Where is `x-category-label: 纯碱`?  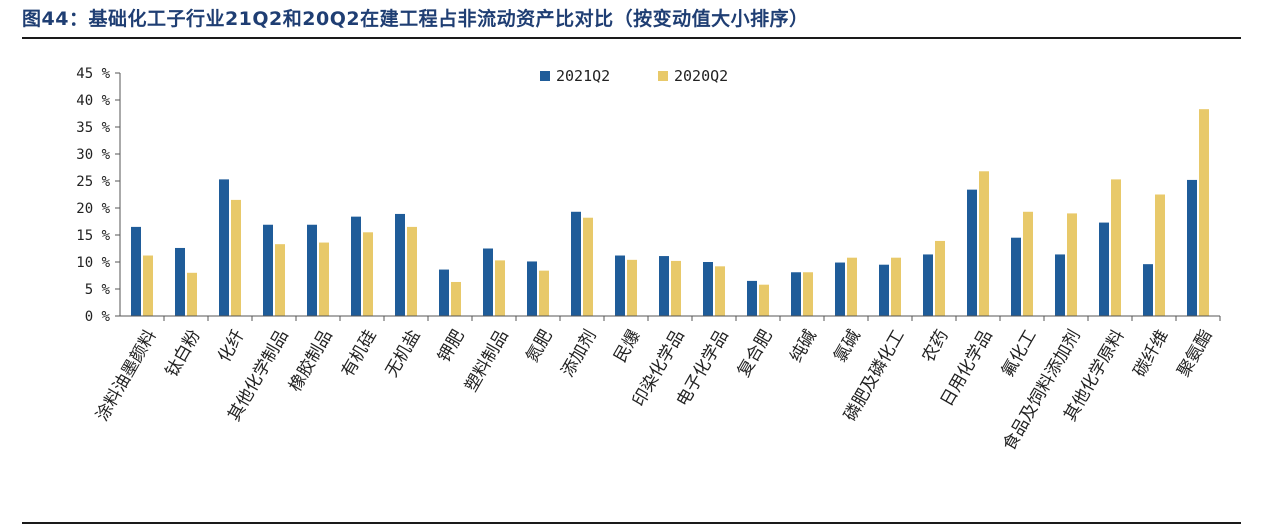 x-category-label: 纯碱 is located at coordinates (803, 346).